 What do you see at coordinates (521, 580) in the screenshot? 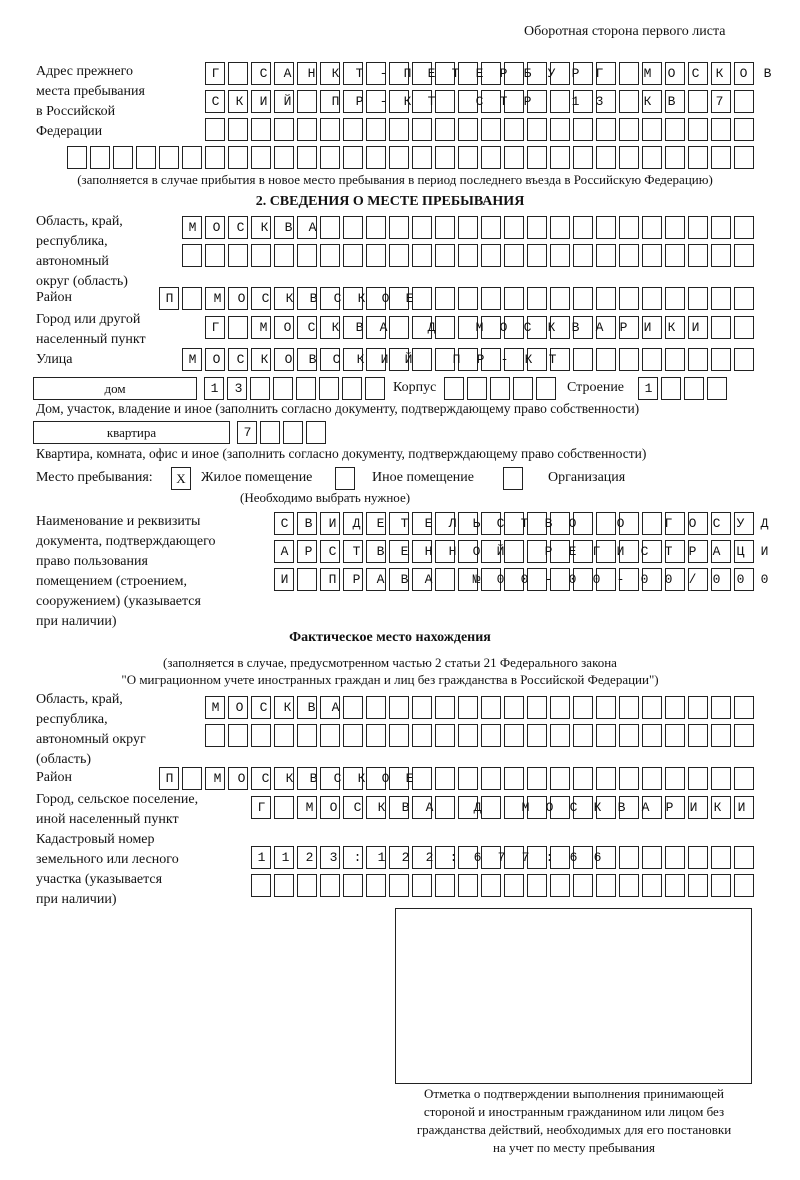
I see `document-row-3: И ПРАВА №00-00-00/000` at bounding box center [521, 580].